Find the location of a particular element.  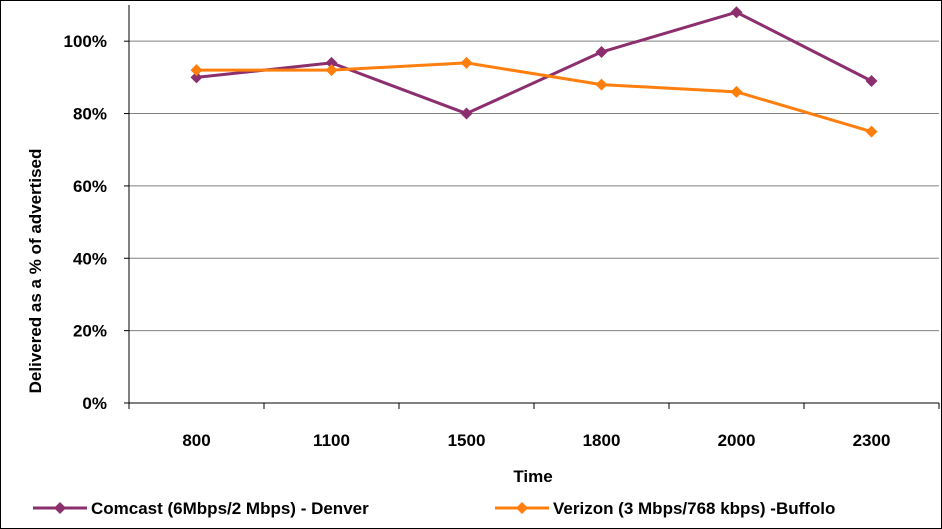

x-tick-label: 1500 is located at coordinates (467, 440).